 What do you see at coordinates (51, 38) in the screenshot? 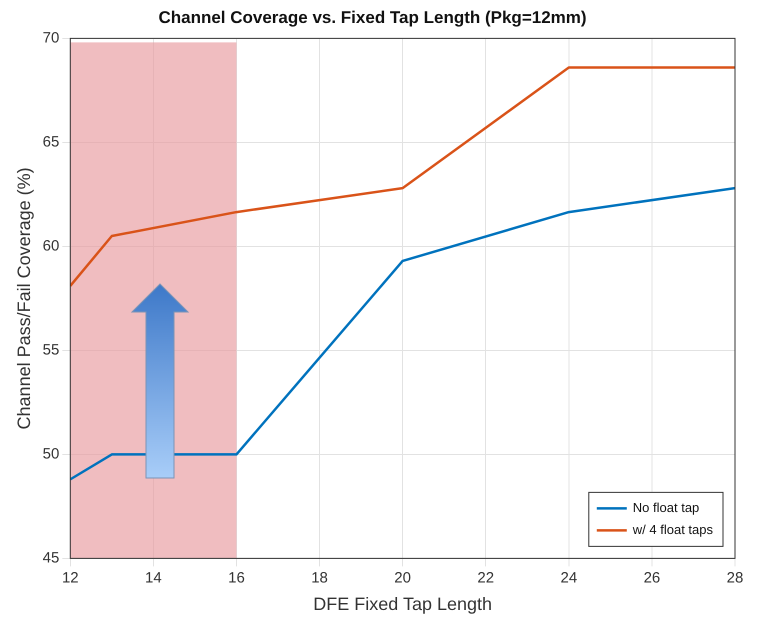
I see `y-tick-label: 70` at bounding box center [51, 38].